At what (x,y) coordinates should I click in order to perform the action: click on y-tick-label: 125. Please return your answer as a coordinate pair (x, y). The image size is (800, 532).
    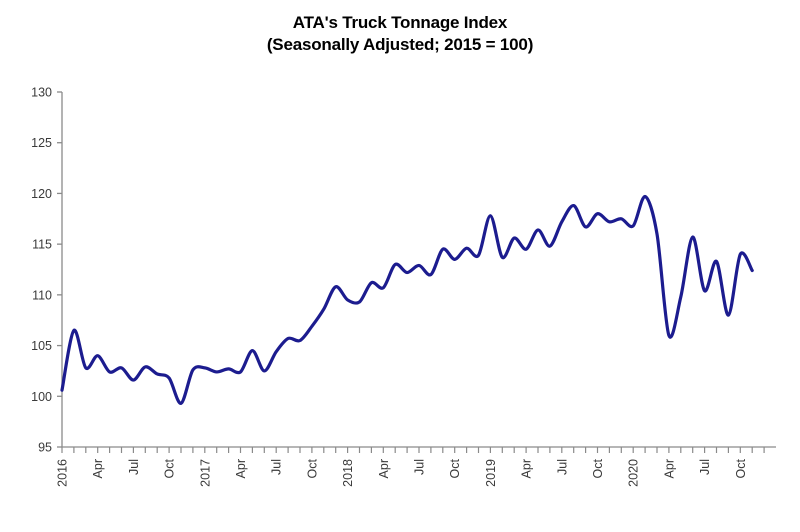
    Looking at the image, I should click on (41, 143).